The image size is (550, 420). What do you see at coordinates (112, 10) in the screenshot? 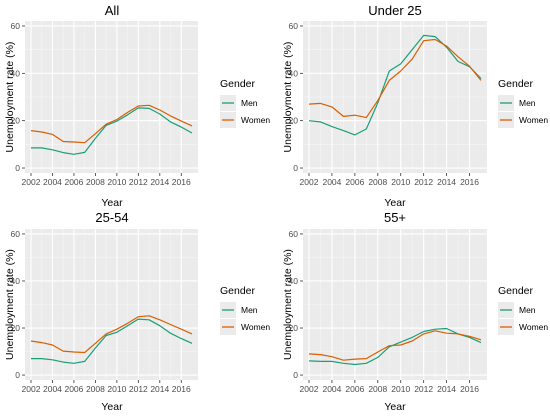
I see `panel-title: All` at bounding box center [112, 10].